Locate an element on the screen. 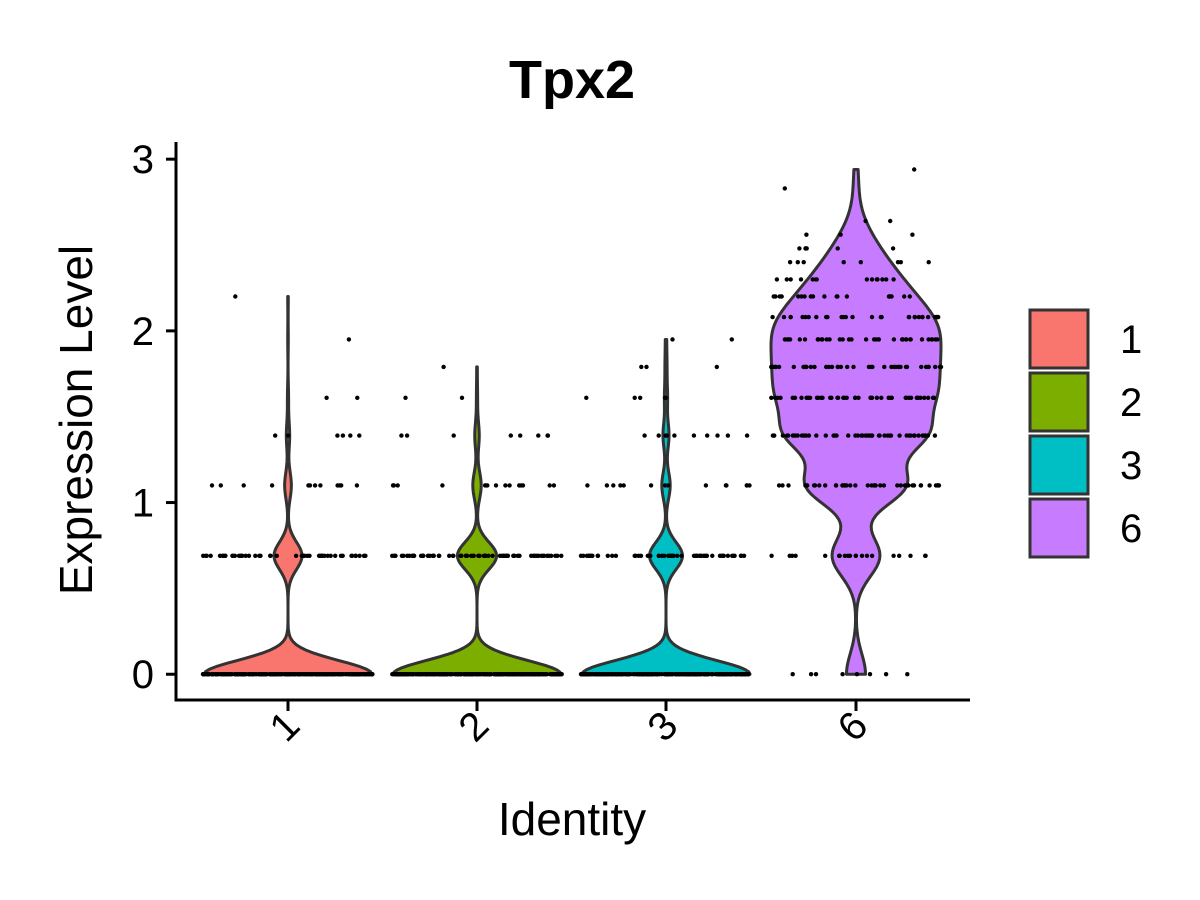 The height and width of the screenshot is (900, 1200). legend-label: 2 is located at coordinates (1131, 403).